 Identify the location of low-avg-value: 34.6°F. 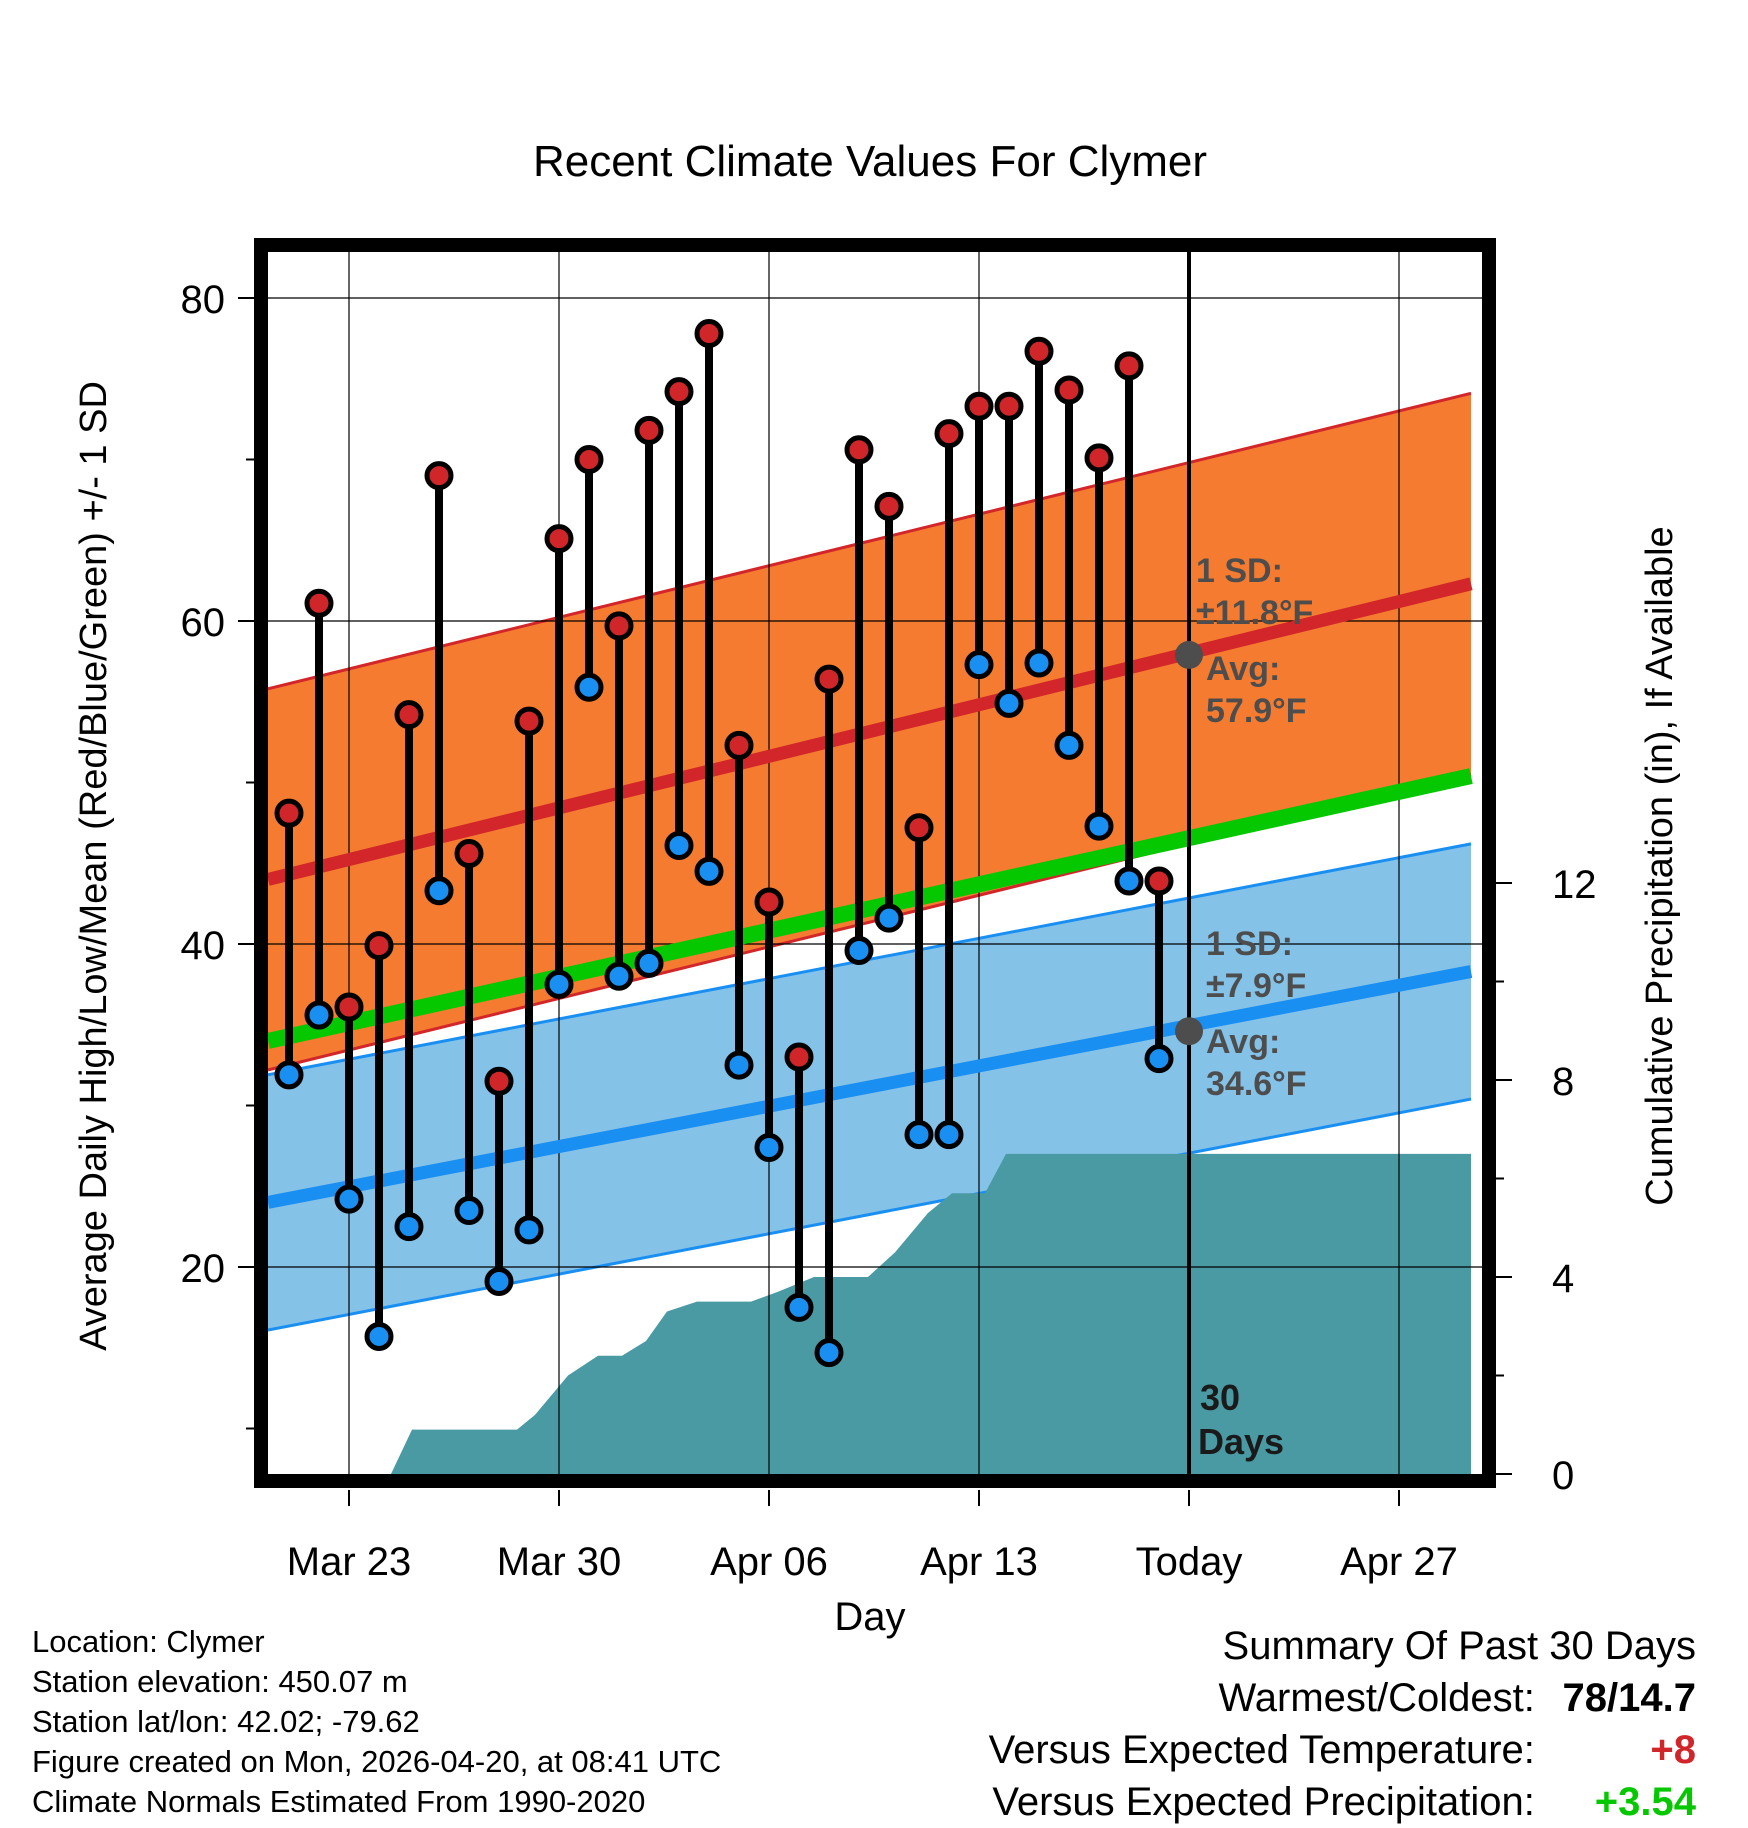
(1256, 1084).